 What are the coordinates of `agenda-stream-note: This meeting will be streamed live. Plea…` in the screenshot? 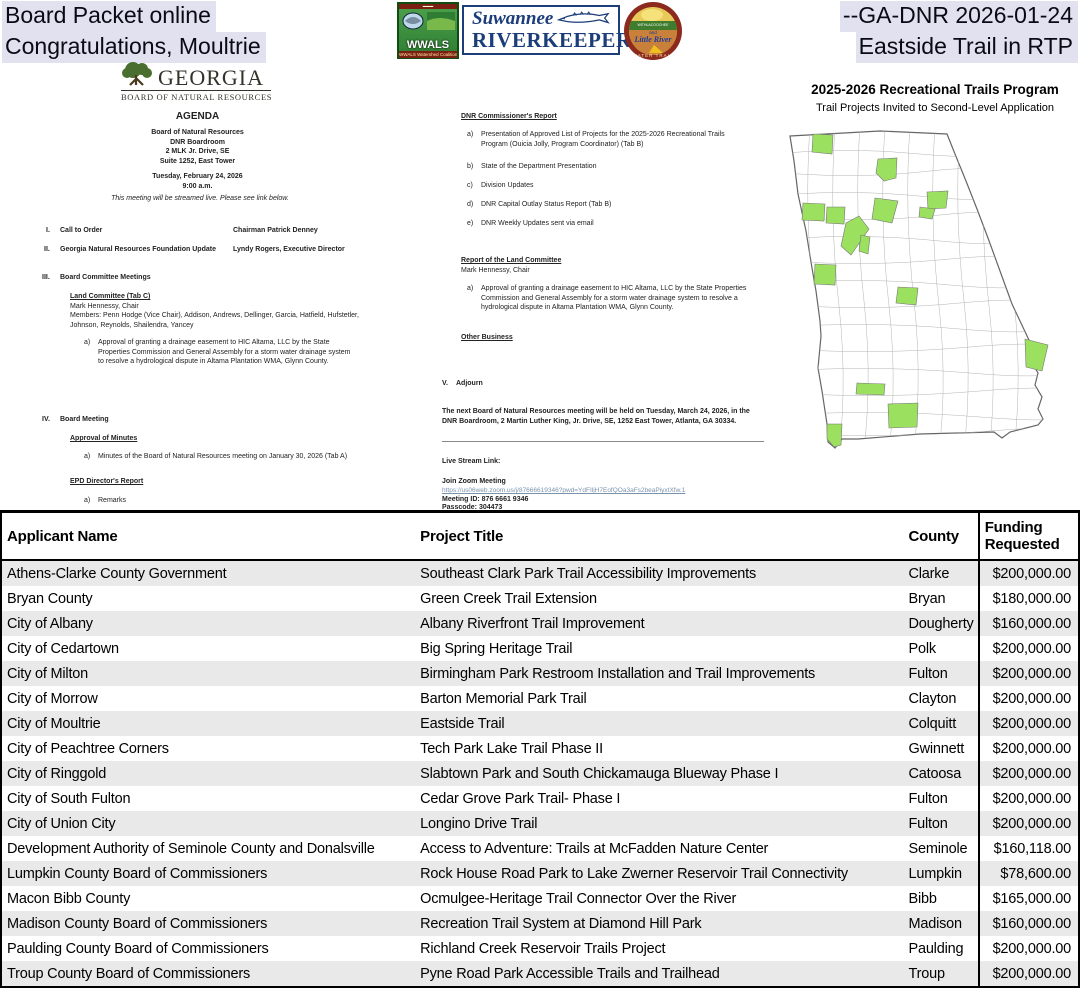 It's located at (200, 198).